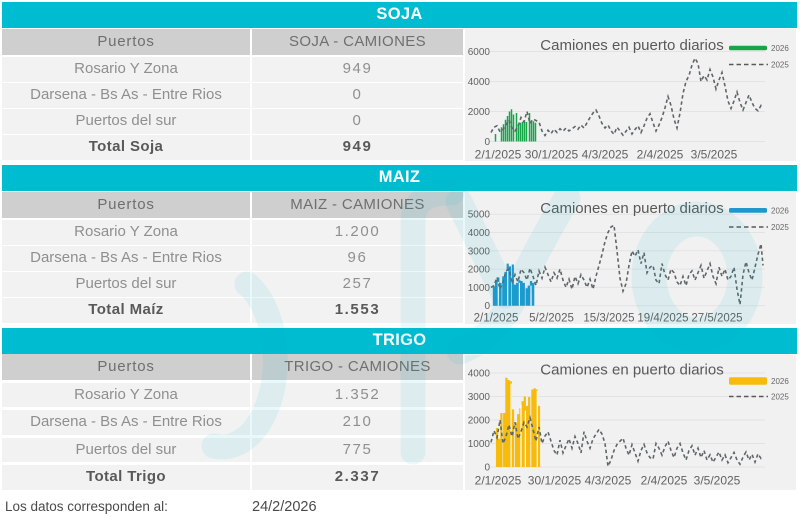 This screenshot has height=520, width=800. I want to click on svg-text: 5000, so click(479, 215).